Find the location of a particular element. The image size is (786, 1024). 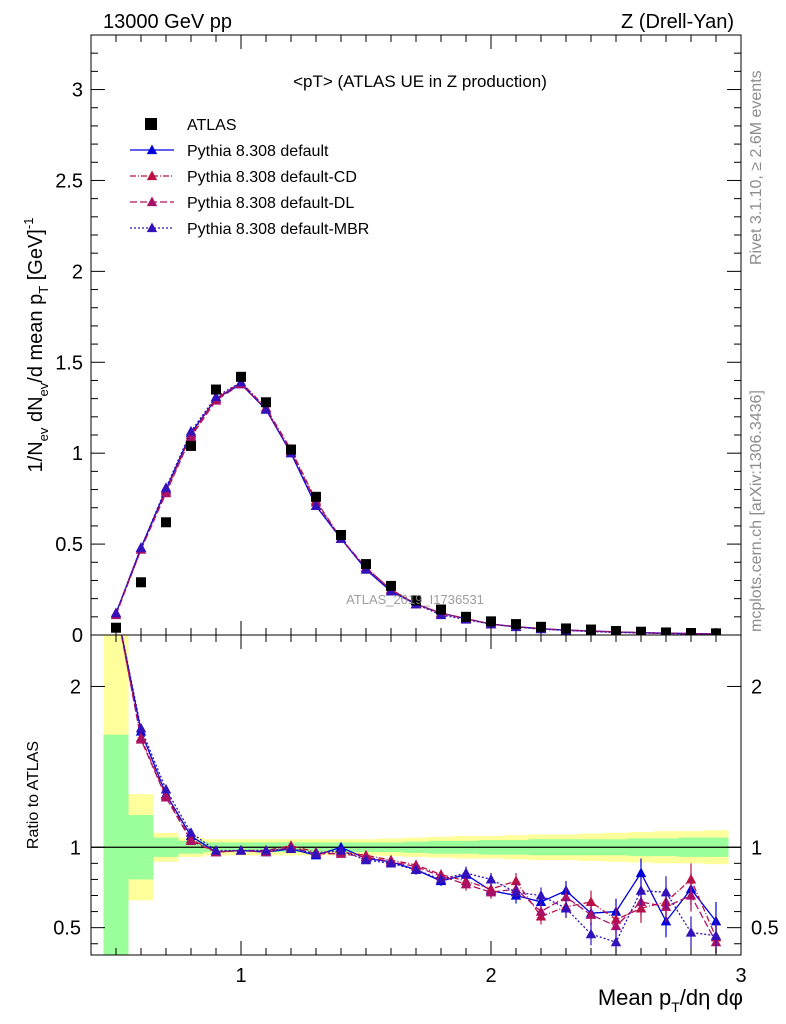

ratio-y-tick-label-right: 1 is located at coordinates (756, 848).